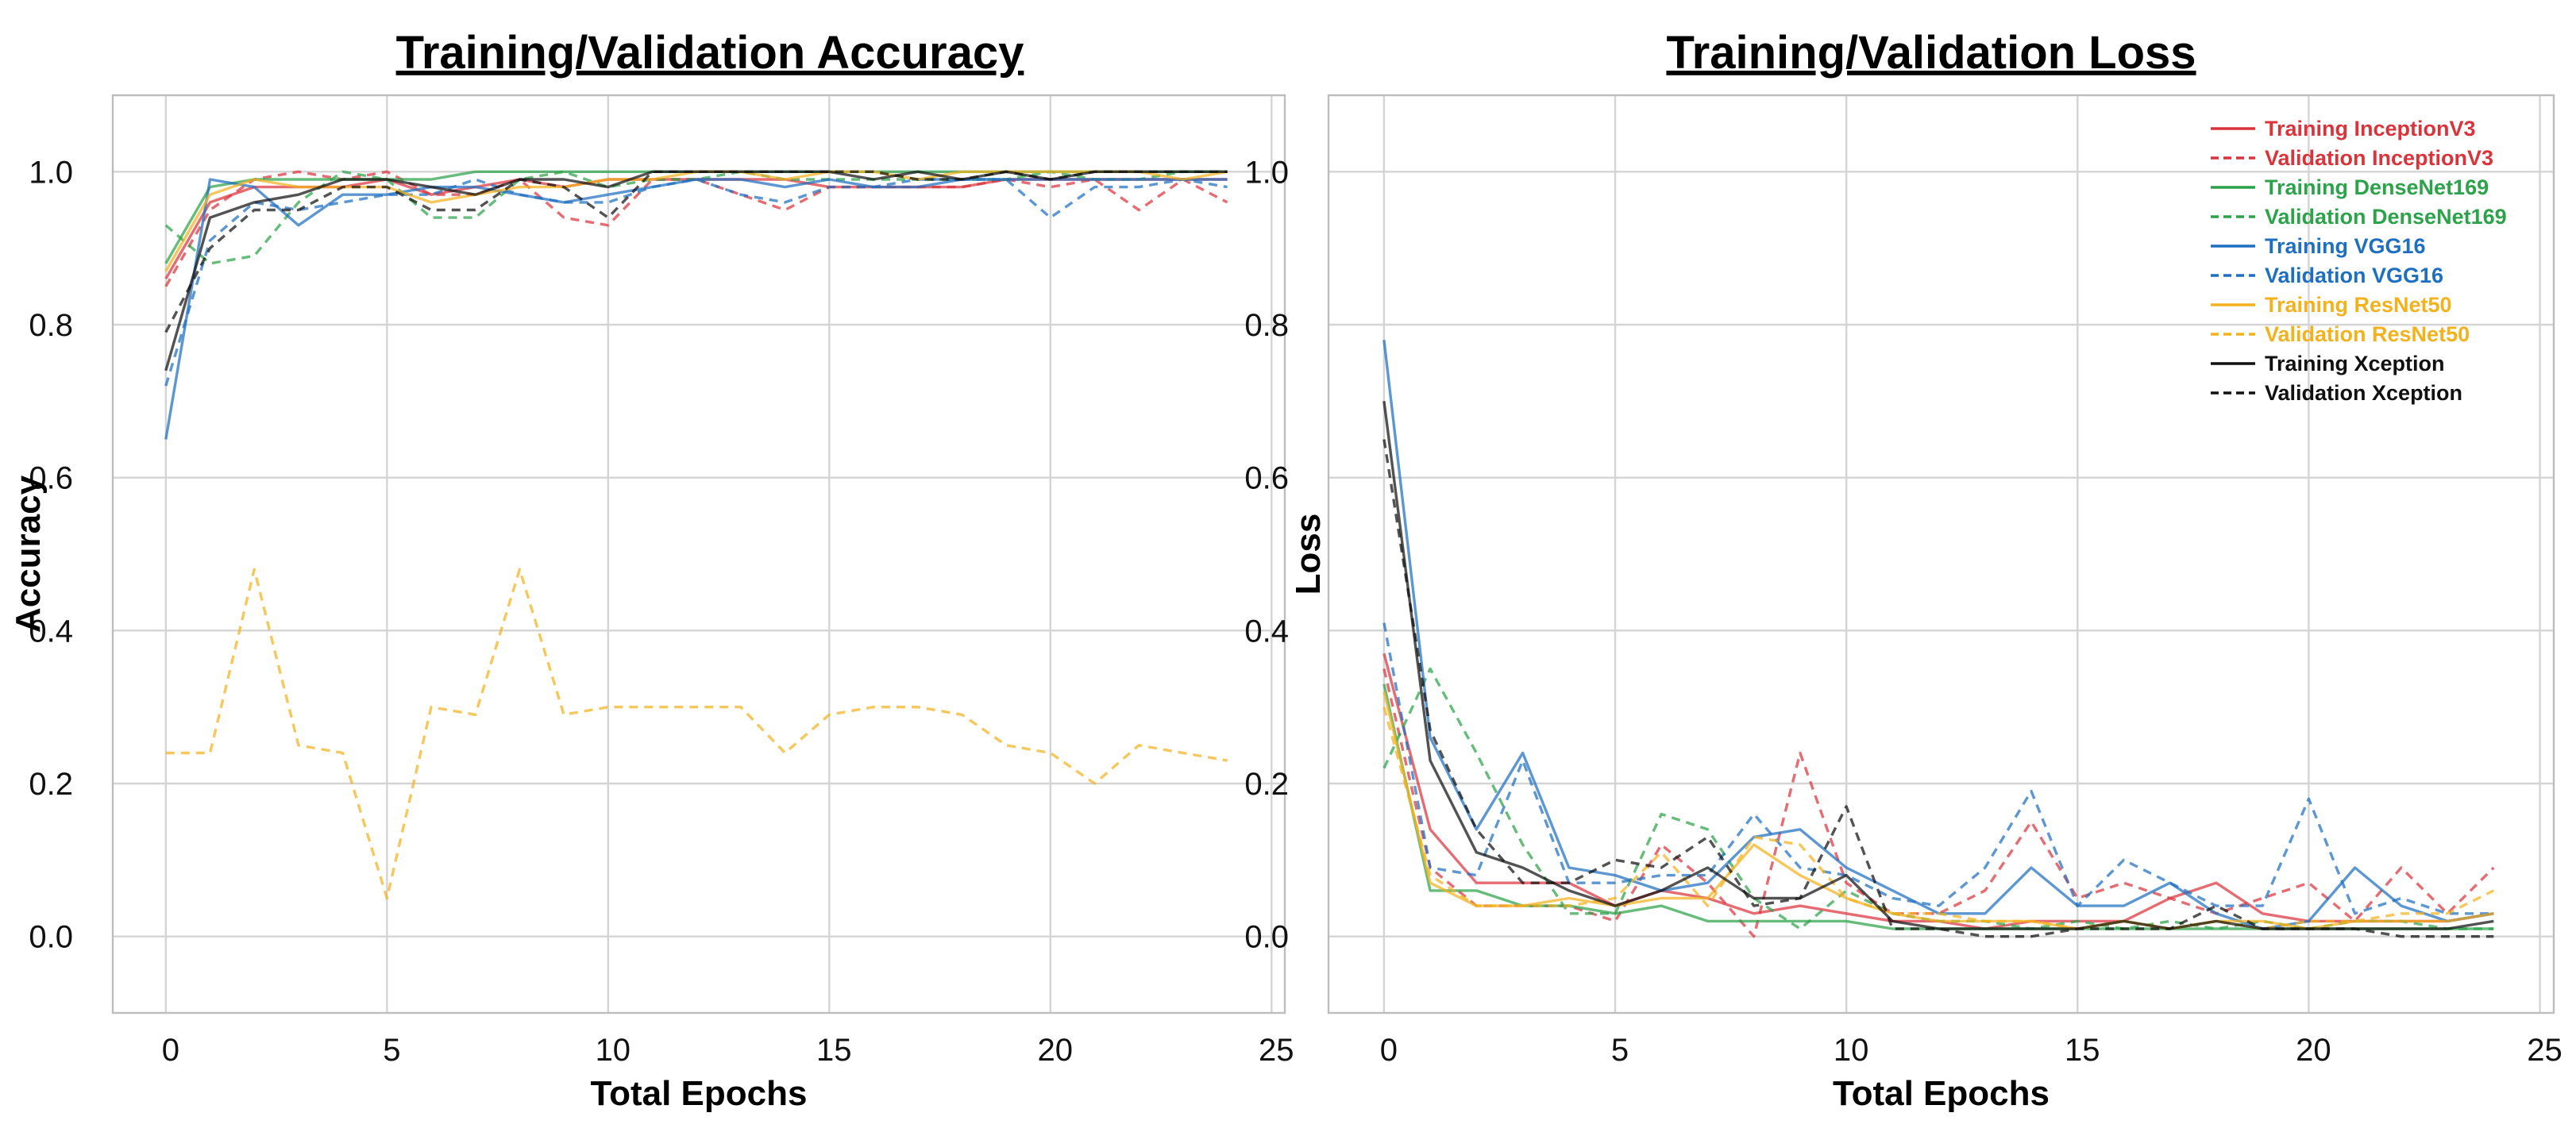  I want to click on legend-label-training-resnet50: Training ResNet50, so click(2358, 305).